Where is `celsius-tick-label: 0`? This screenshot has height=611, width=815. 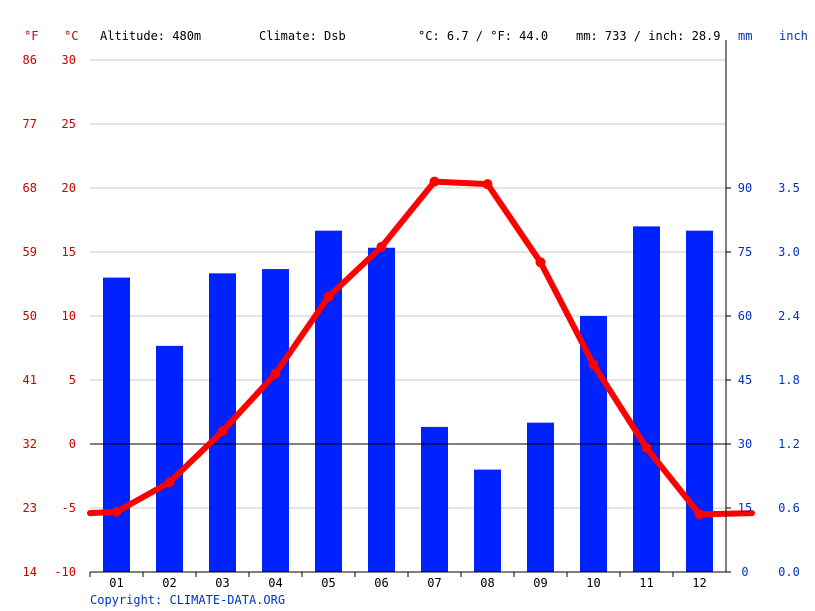
celsius-tick-label: 0 is located at coordinates (72, 444).